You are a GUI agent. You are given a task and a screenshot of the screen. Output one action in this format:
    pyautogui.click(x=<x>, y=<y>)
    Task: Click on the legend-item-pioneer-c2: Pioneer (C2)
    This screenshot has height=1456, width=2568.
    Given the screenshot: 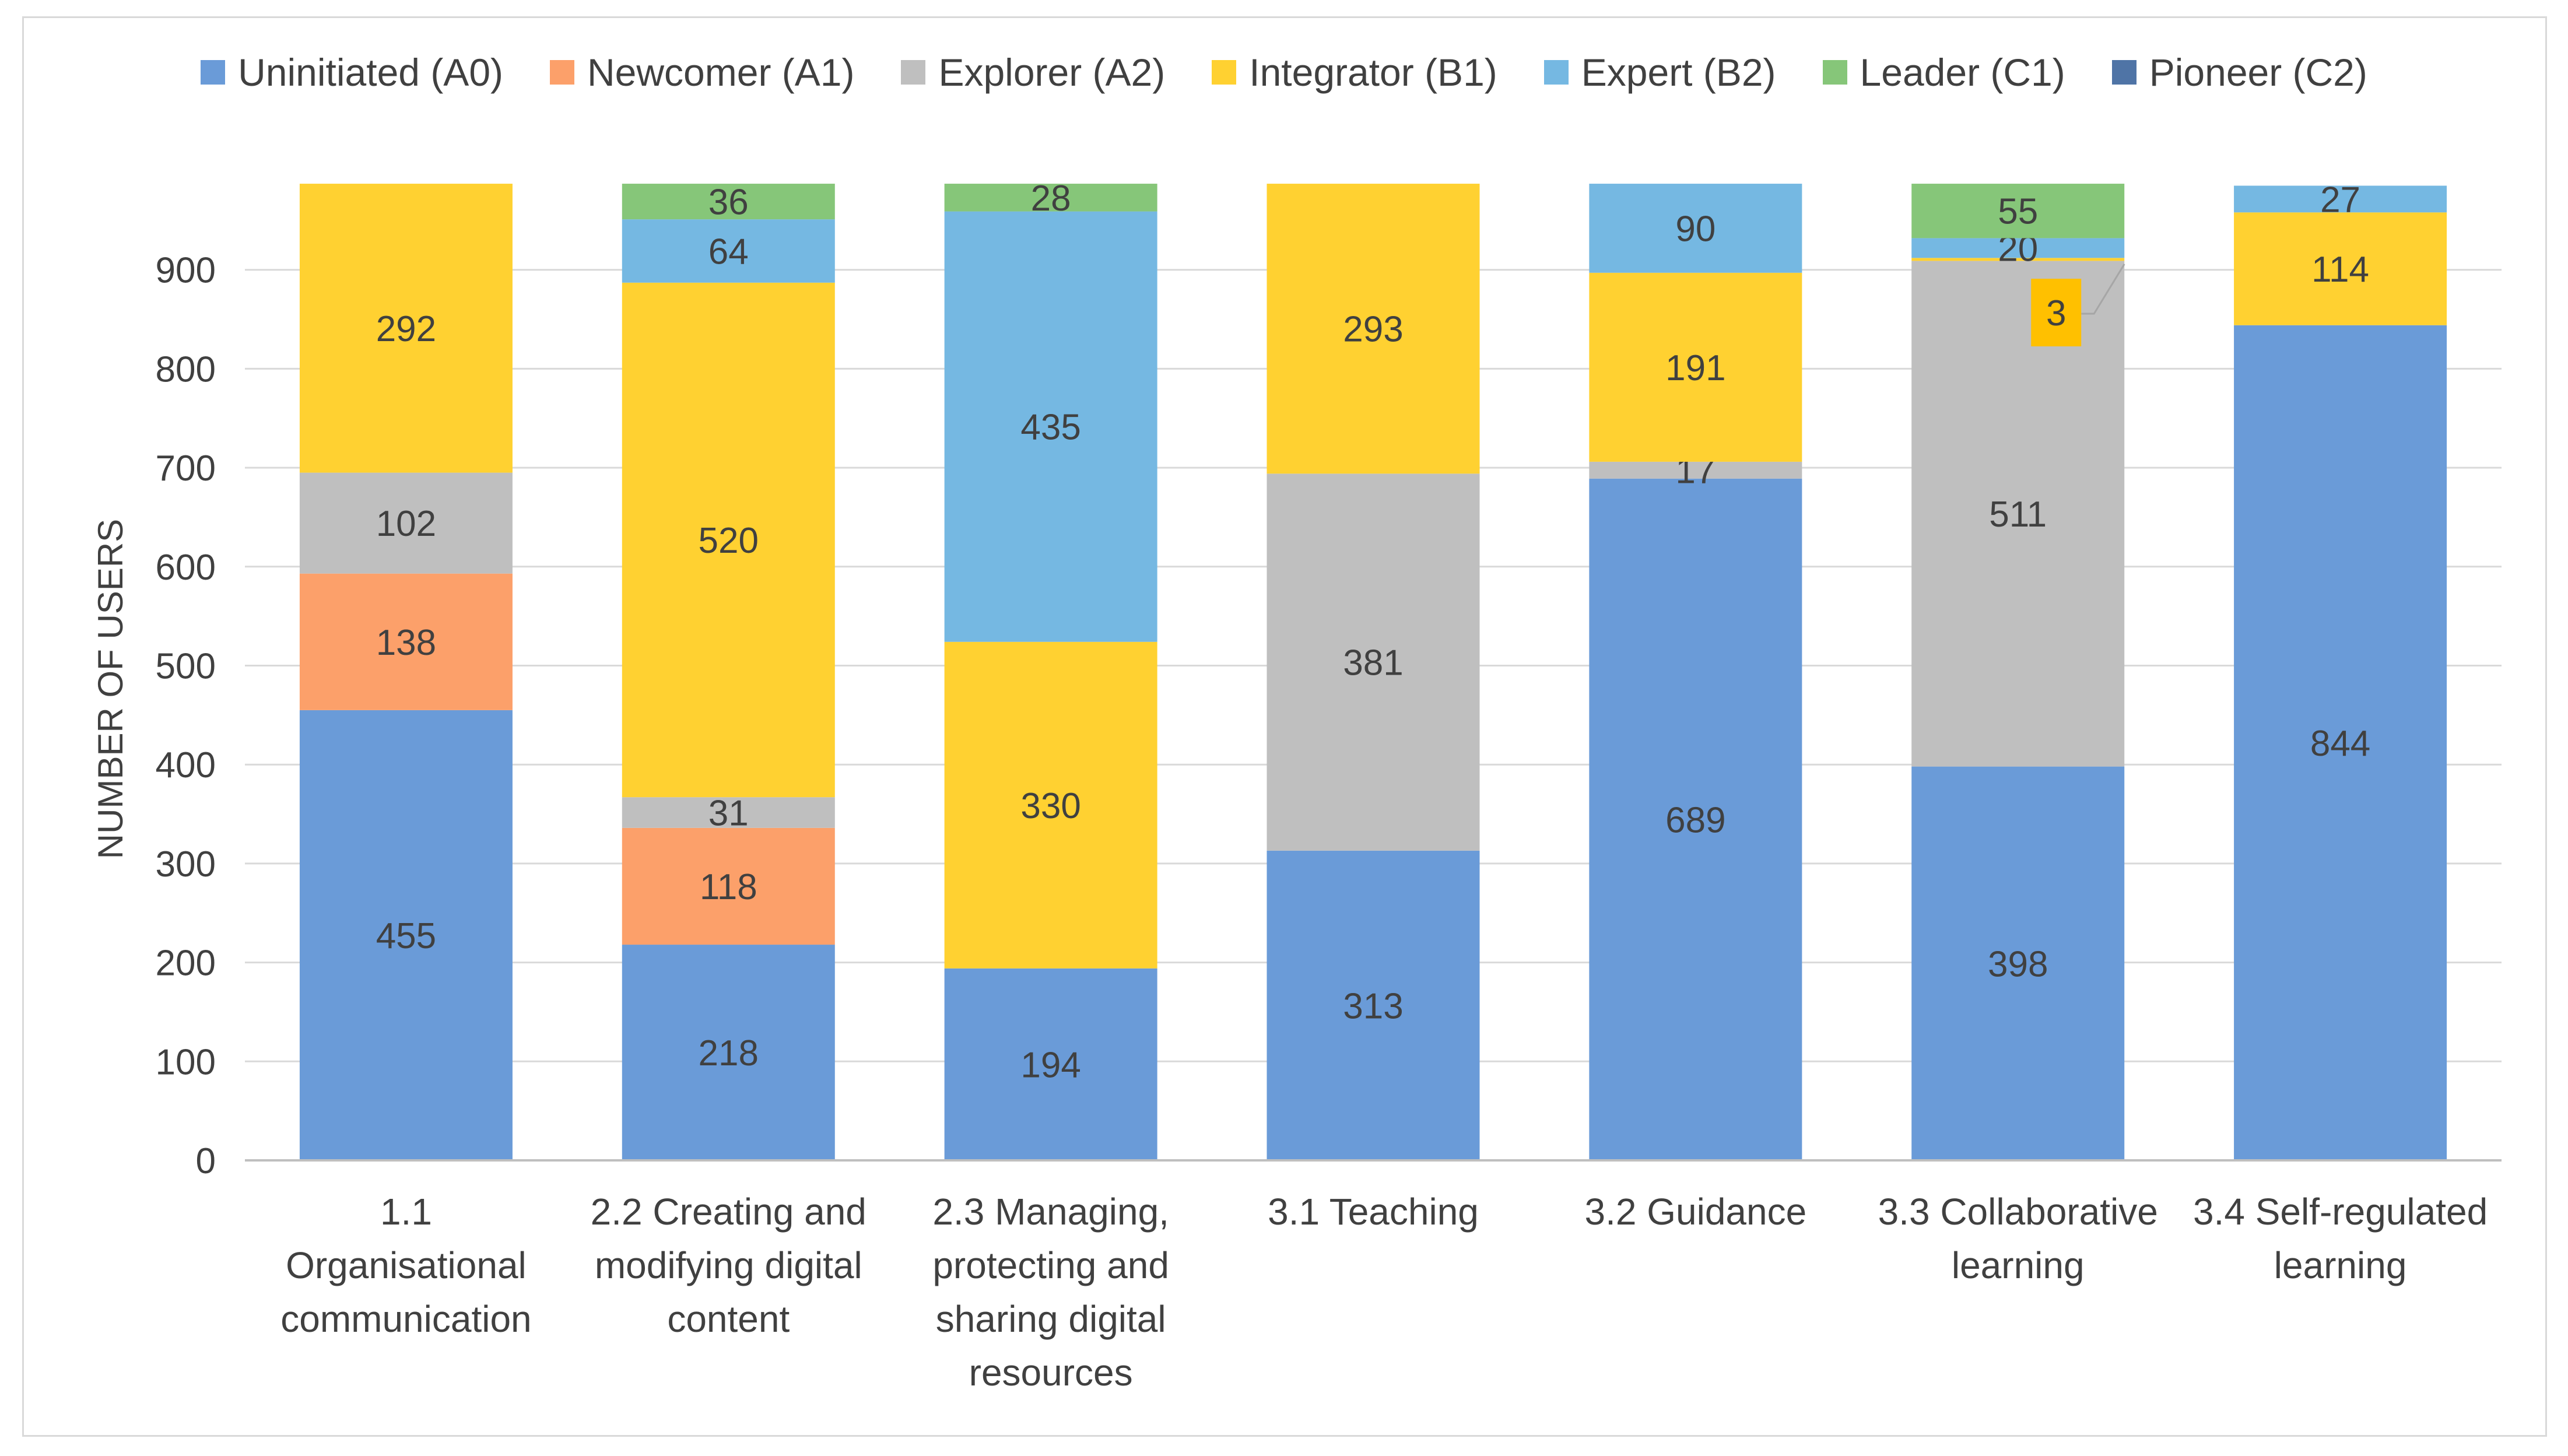 What is the action you would take?
    pyautogui.click(x=2239, y=72)
    